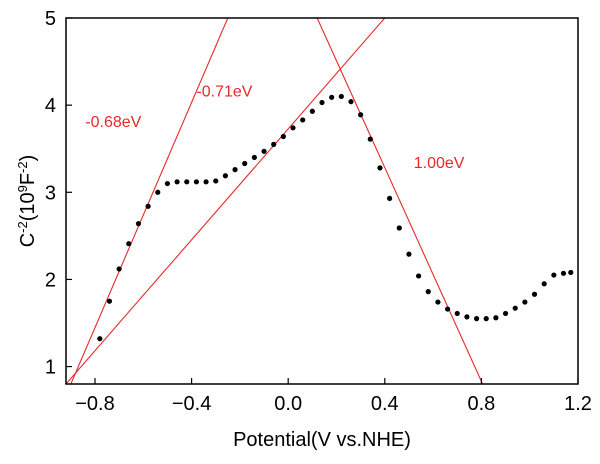  I want to click on x-tick-label: −0.4, so click(191, 404).